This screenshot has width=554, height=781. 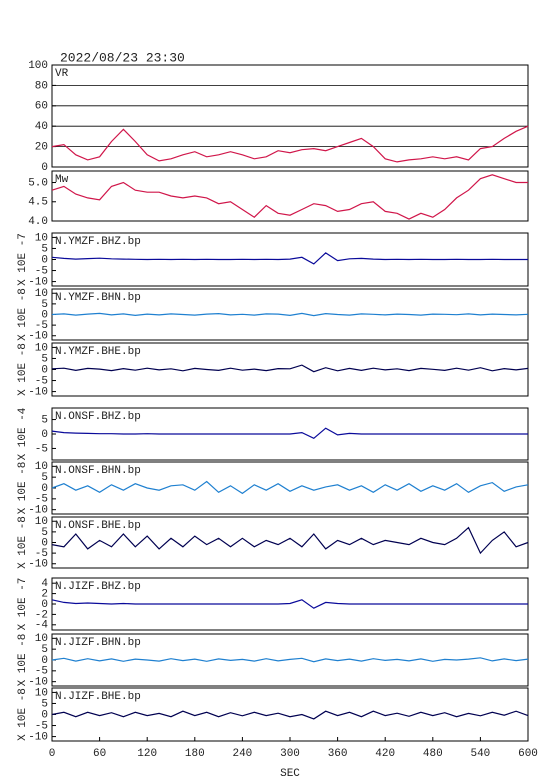 What do you see at coordinates (98, 587) in the screenshot?
I see `panel-label: N.JIZF.BHZ.bp` at bounding box center [98, 587].